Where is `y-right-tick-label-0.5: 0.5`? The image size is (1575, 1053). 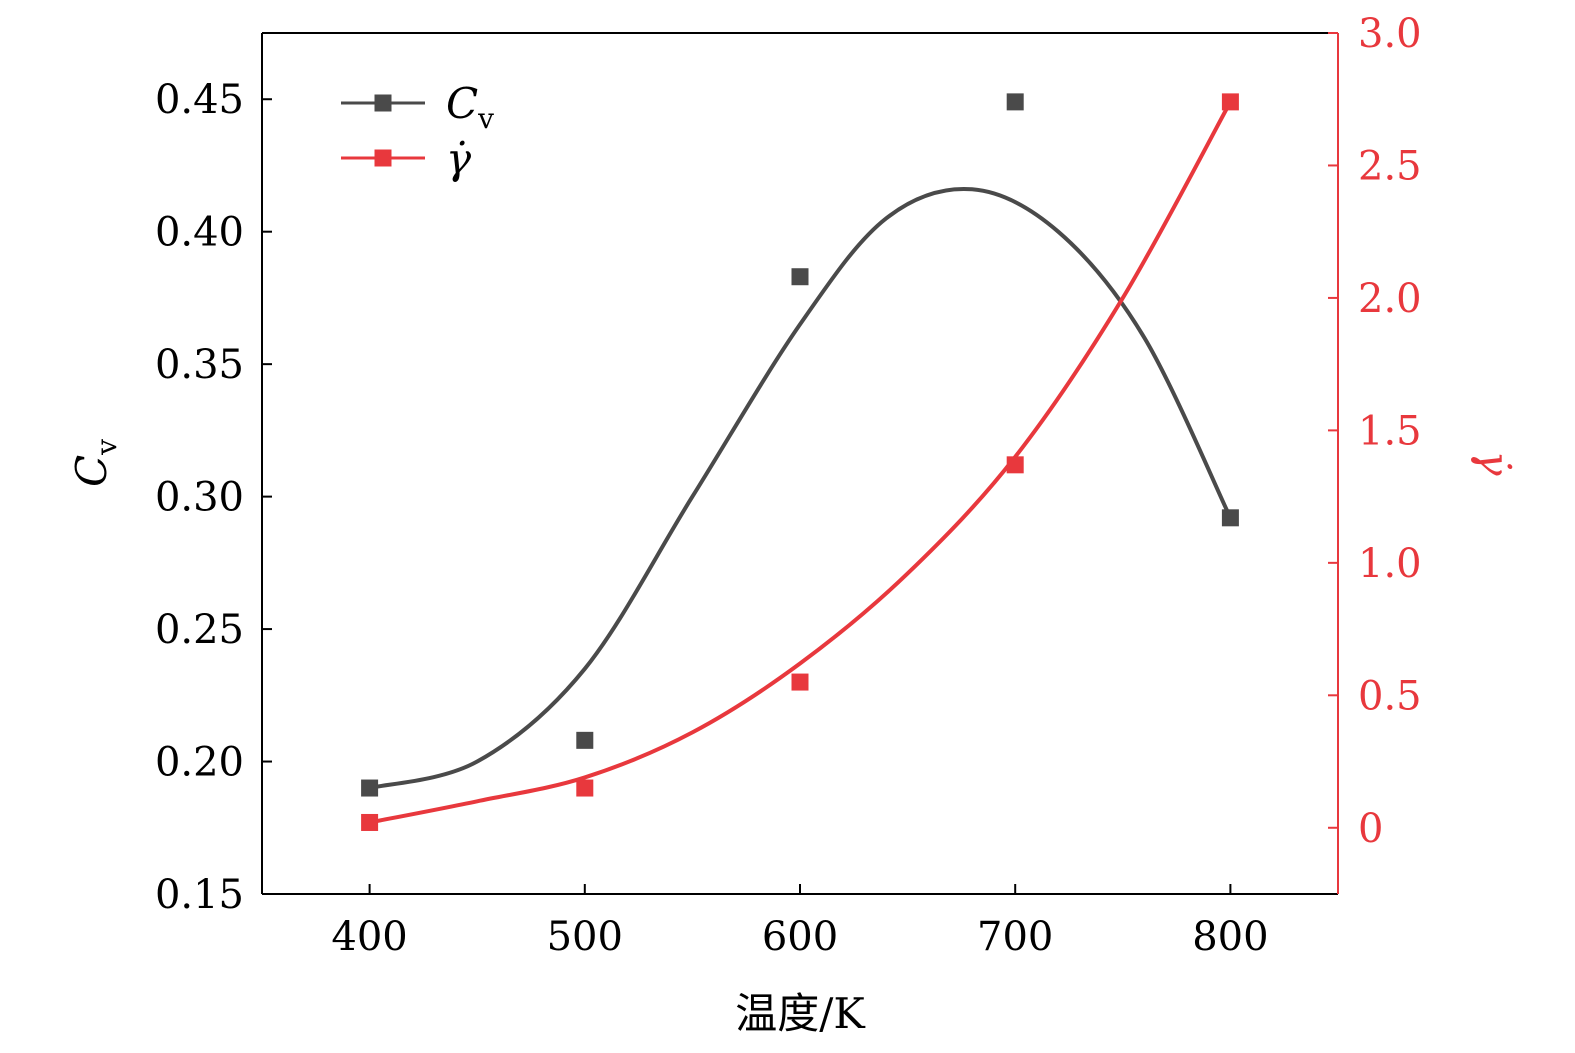
y-right-tick-label-0.5: 0.5 is located at coordinates (1390, 696).